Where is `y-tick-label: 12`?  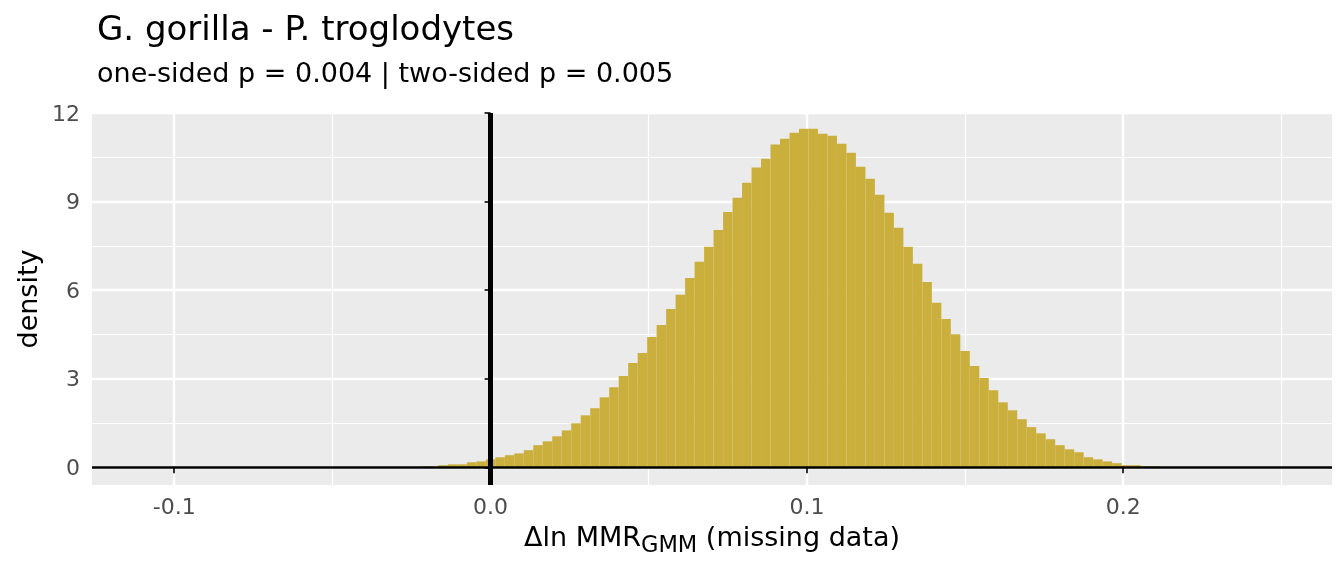
y-tick-label: 12 is located at coordinates (66, 113).